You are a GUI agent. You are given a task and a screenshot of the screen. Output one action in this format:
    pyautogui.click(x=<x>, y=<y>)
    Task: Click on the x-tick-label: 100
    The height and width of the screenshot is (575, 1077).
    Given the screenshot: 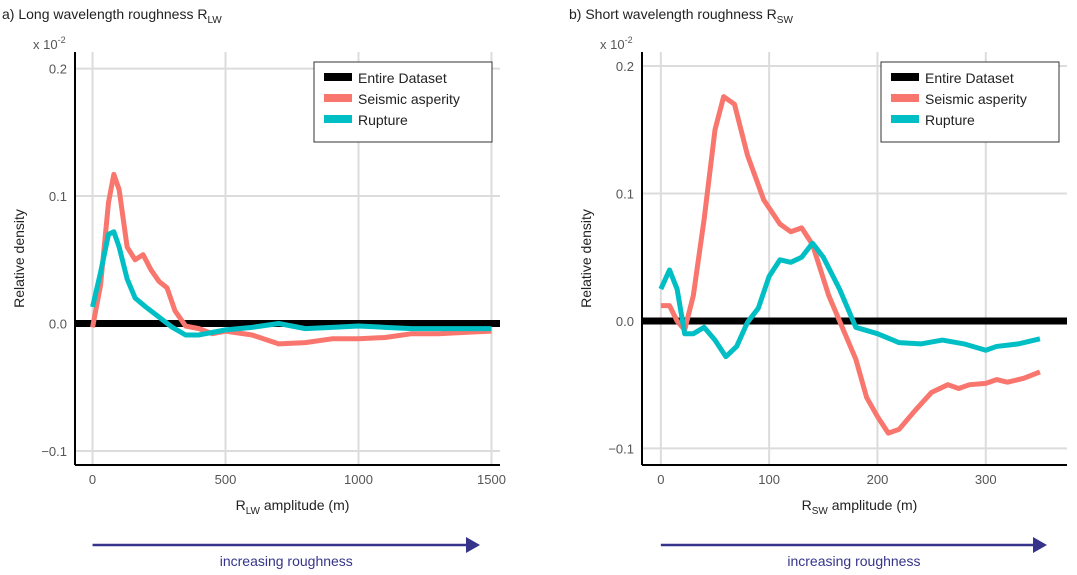 What is the action you would take?
    pyautogui.click(x=769, y=479)
    